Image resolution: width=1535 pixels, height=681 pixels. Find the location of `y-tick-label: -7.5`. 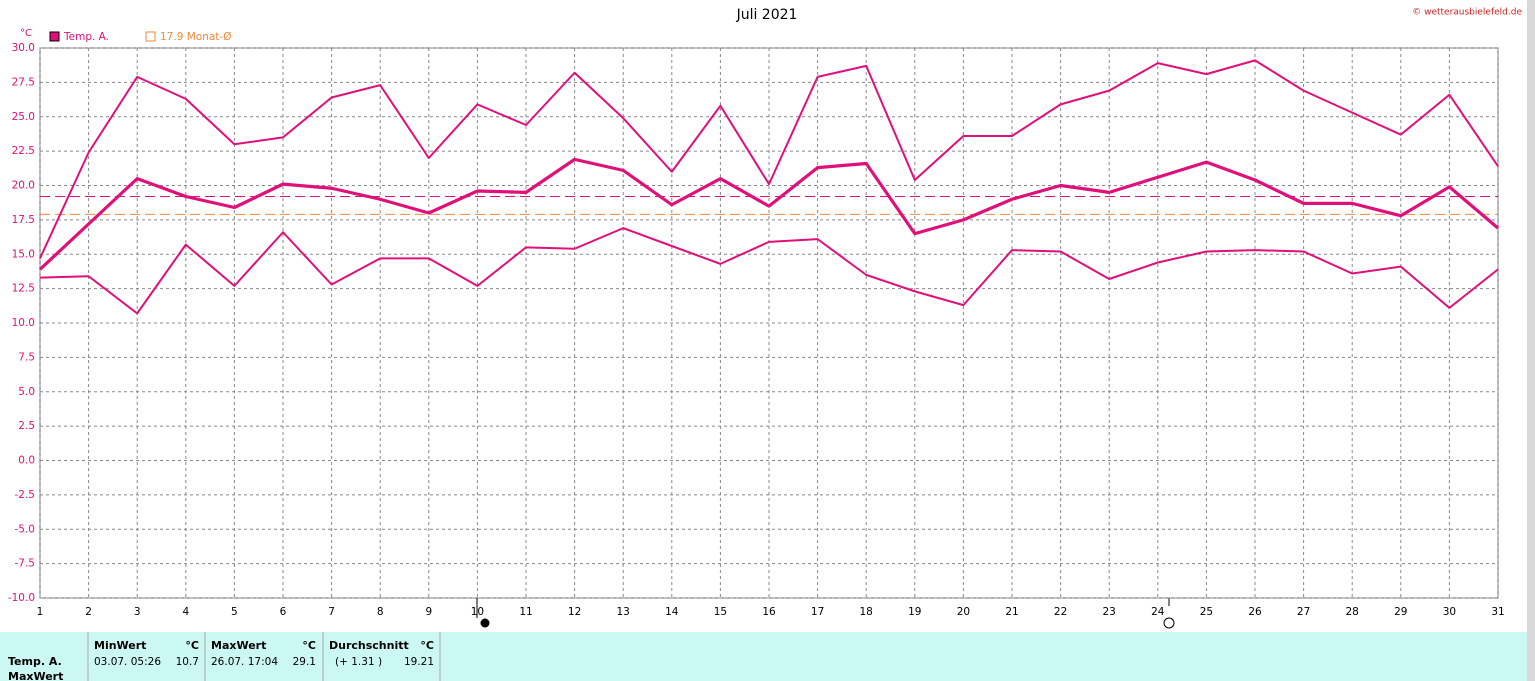

y-tick-label: -7.5 is located at coordinates (25, 564).